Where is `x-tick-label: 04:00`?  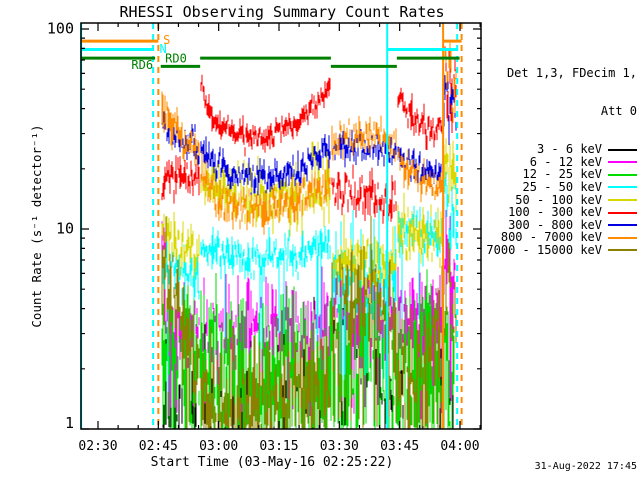 x-tick-label: 04:00 is located at coordinates (459, 446).